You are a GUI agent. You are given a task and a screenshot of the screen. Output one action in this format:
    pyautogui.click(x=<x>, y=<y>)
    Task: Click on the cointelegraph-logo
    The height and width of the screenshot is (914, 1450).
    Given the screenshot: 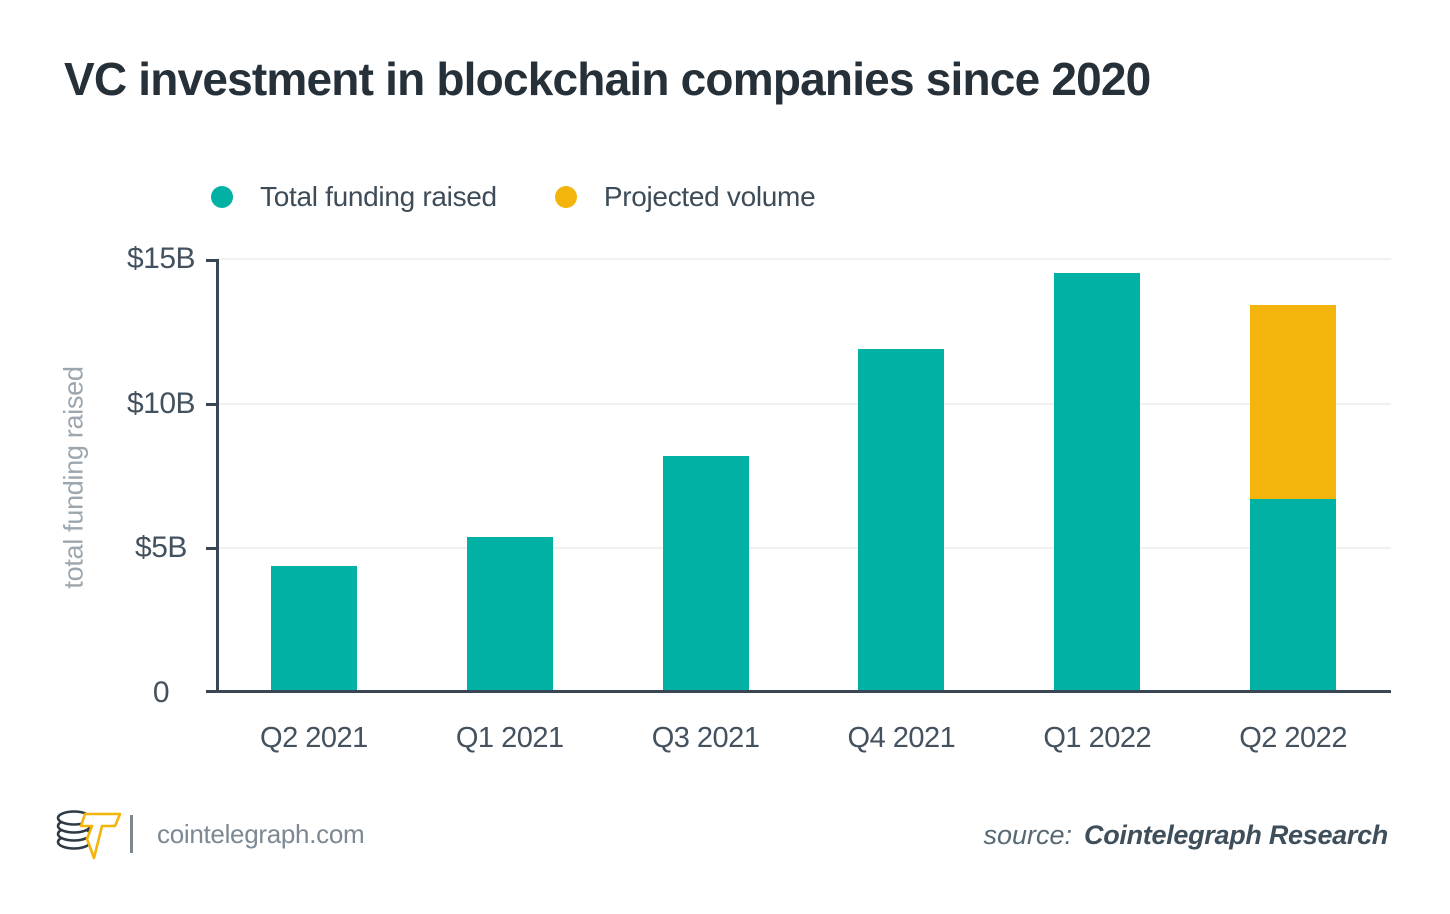 What is the action you would take?
    pyautogui.click(x=89, y=835)
    